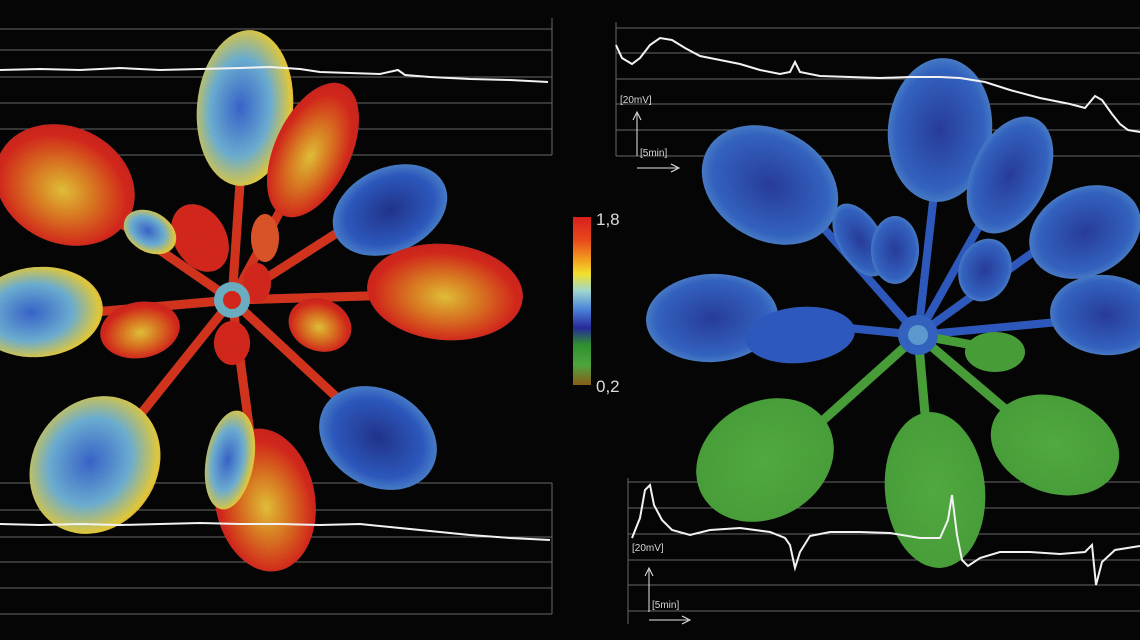 The height and width of the screenshot is (640, 1140). Describe the element at coordinates (608, 386) in the screenshot. I see `colorbar-min-label: 0,2` at that location.